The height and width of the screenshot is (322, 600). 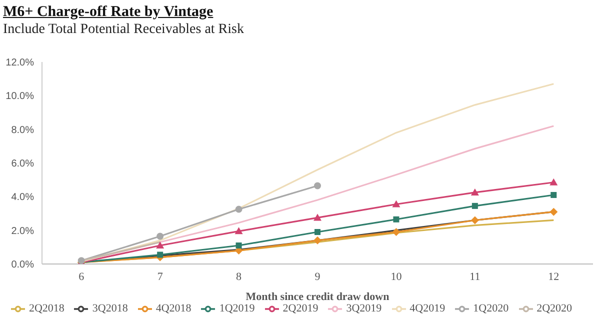 What do you see at coordinates (396, 276) in the screenshot?
I see `x-tick-label: 10` at bounding box center [396, 276].